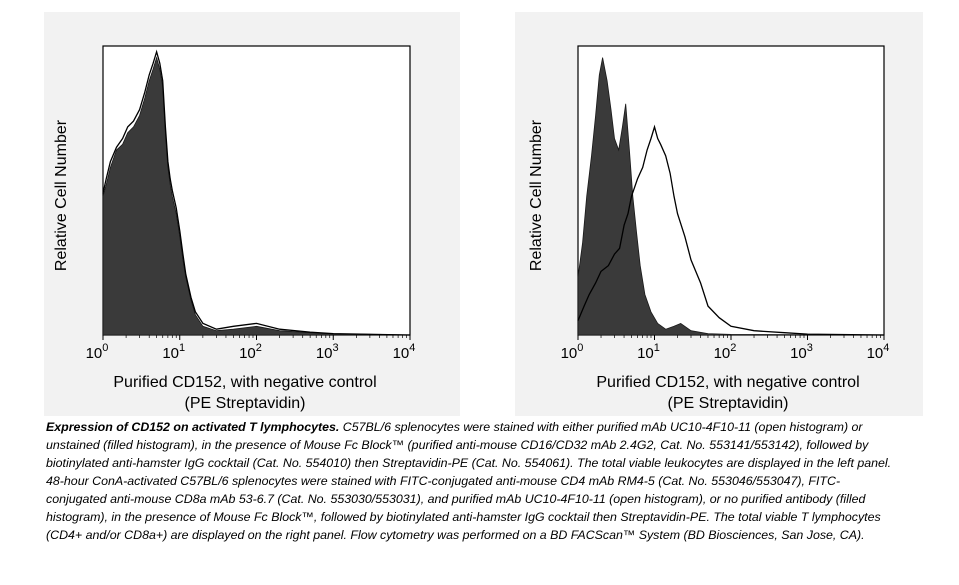  I want to click on right-x-tick-label: 10³, so click(801, 352).